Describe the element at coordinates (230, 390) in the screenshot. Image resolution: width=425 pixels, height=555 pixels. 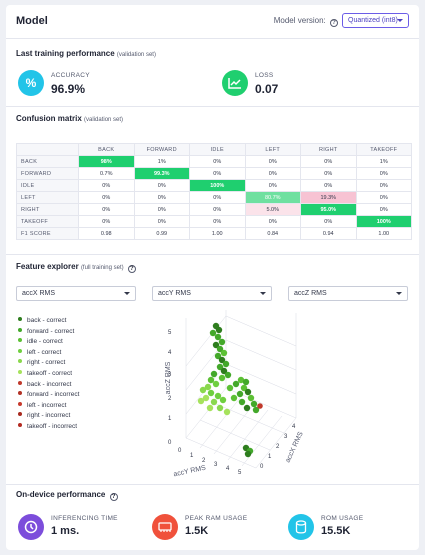
I see `plot-points` at that location.